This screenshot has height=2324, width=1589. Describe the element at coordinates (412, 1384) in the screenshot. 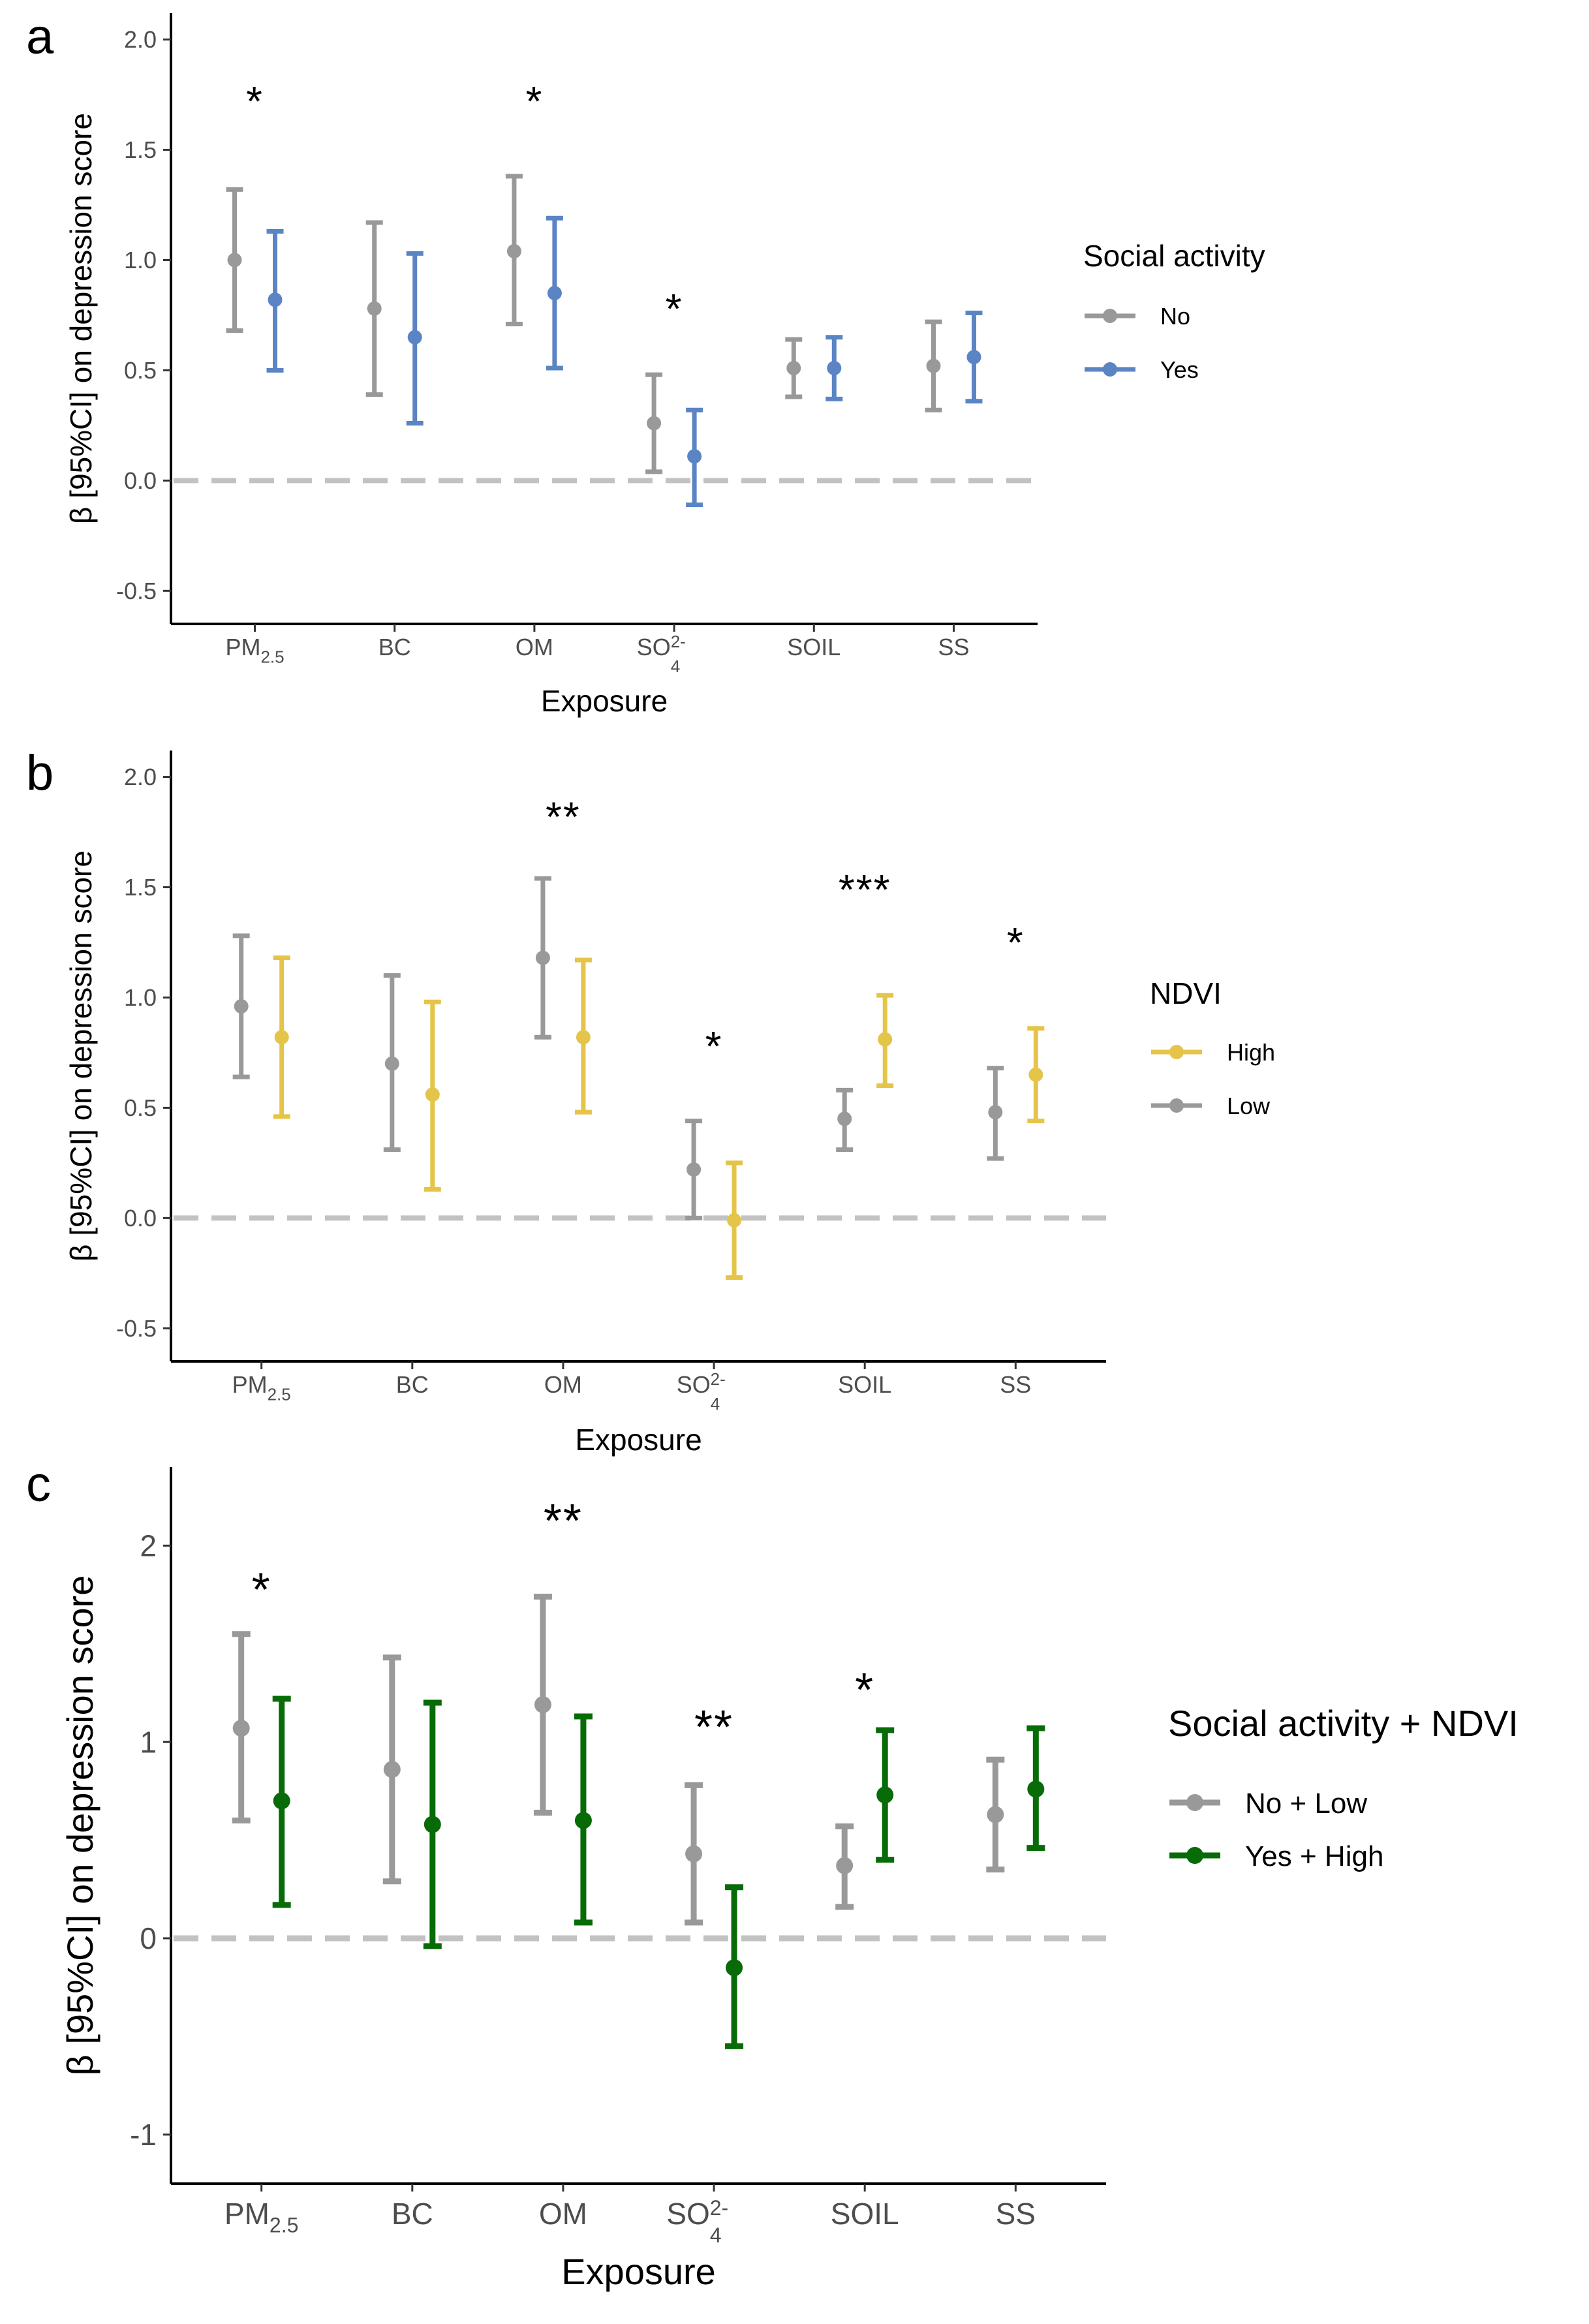

I see `x-tick-label: BC` at that location.